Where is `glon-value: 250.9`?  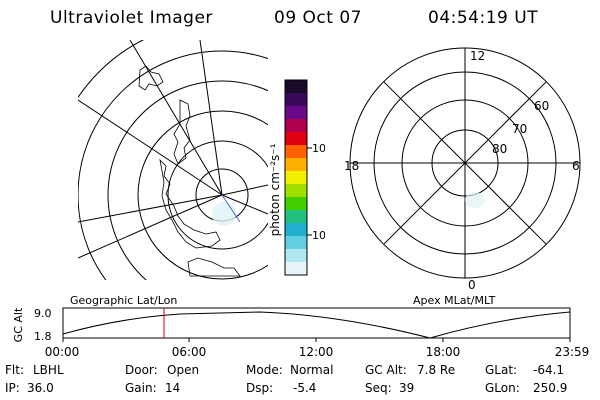 glon-value: 250.9 is located at coordinates (550, 388).